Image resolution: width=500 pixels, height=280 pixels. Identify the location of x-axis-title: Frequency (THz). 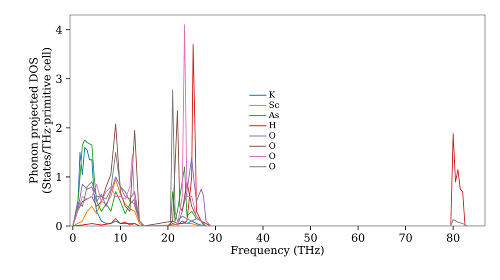
(277, 251).